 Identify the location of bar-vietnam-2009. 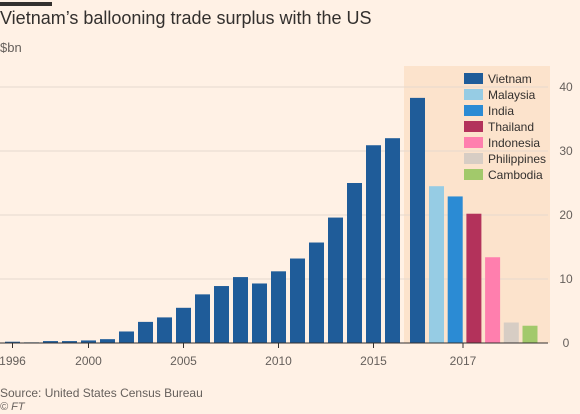
(259, 313).